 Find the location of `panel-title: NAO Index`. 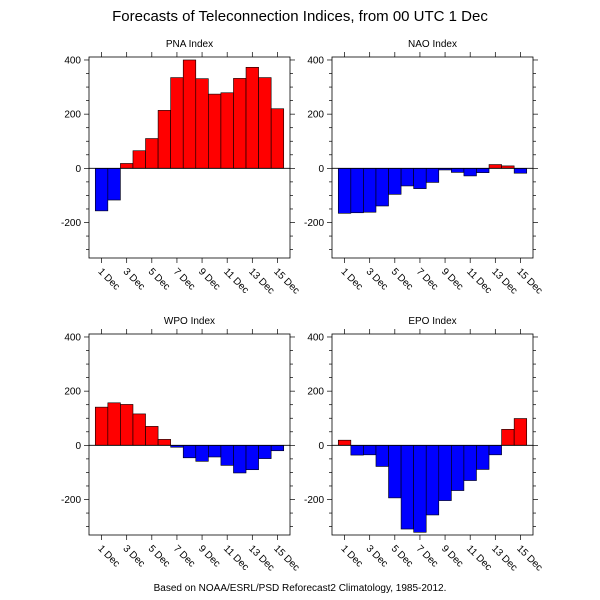

panel-title: NAO Index is located at coordinates (432, 44).